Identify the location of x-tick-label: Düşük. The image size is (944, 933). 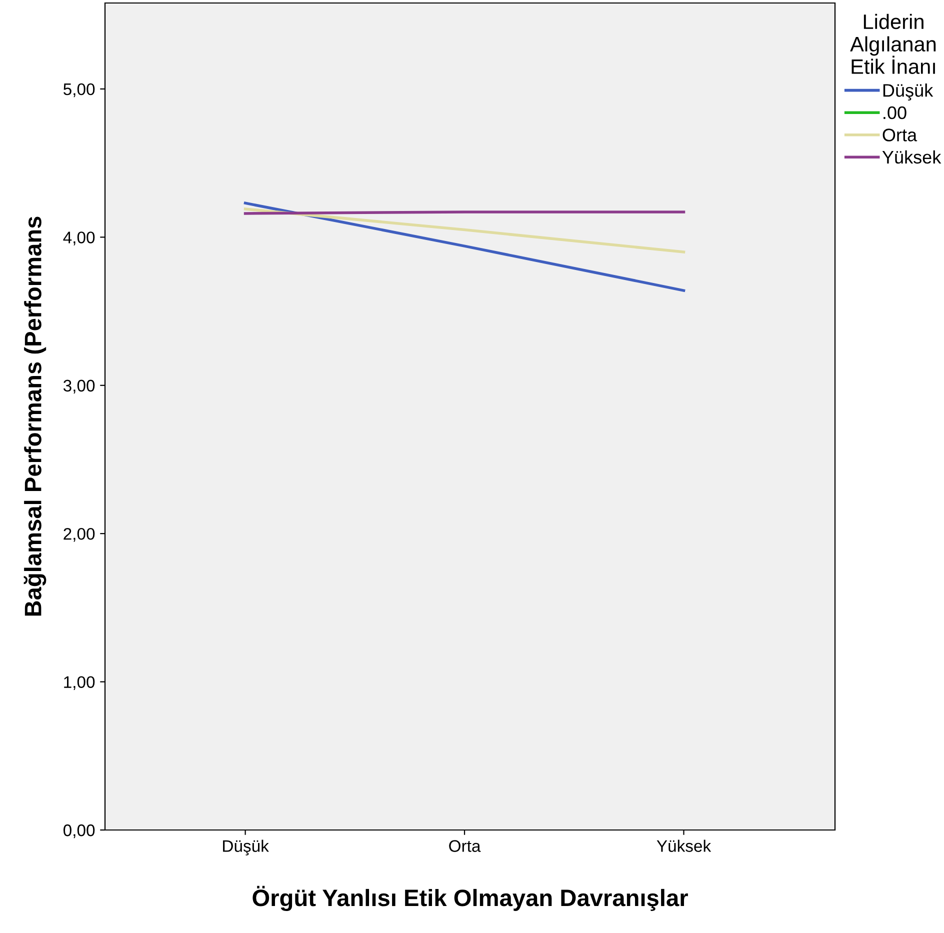
(246, 848).